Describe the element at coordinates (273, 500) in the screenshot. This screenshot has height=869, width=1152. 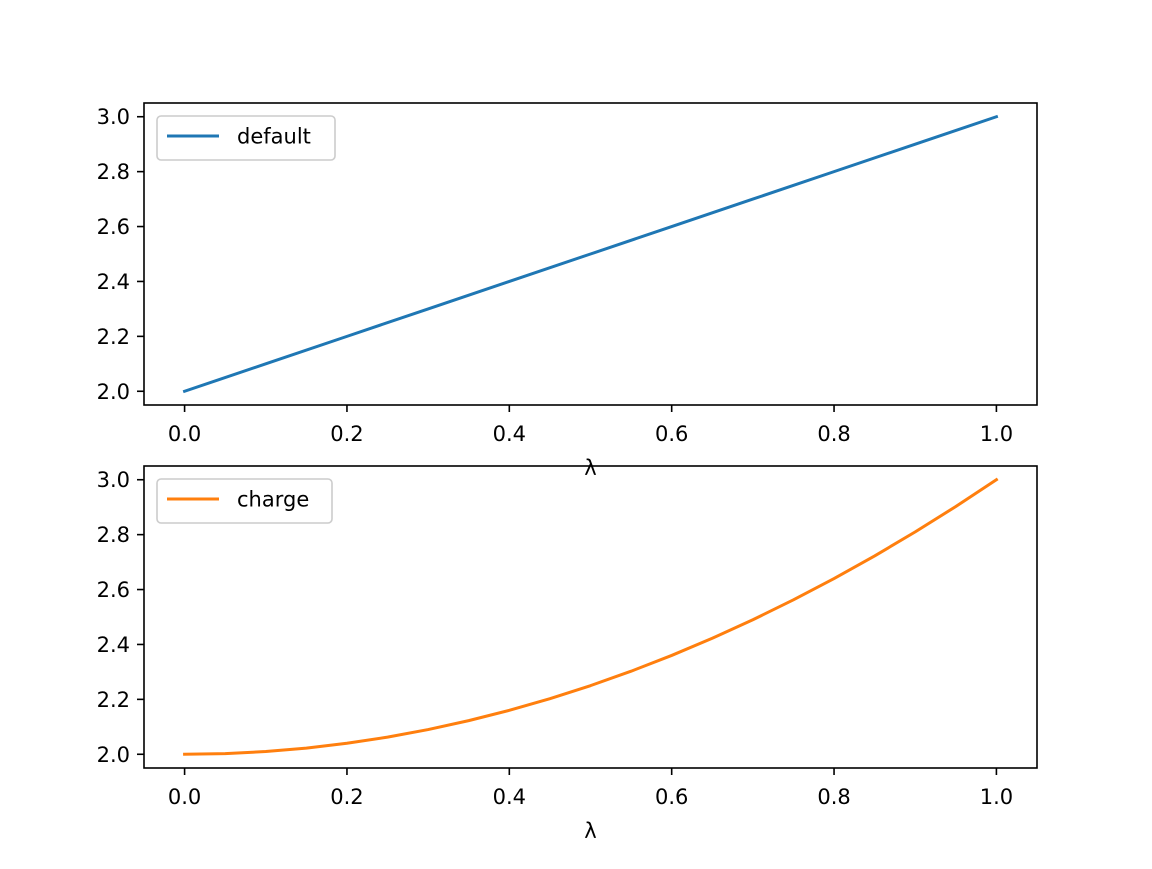
I see `legend-label: charge` at that location.